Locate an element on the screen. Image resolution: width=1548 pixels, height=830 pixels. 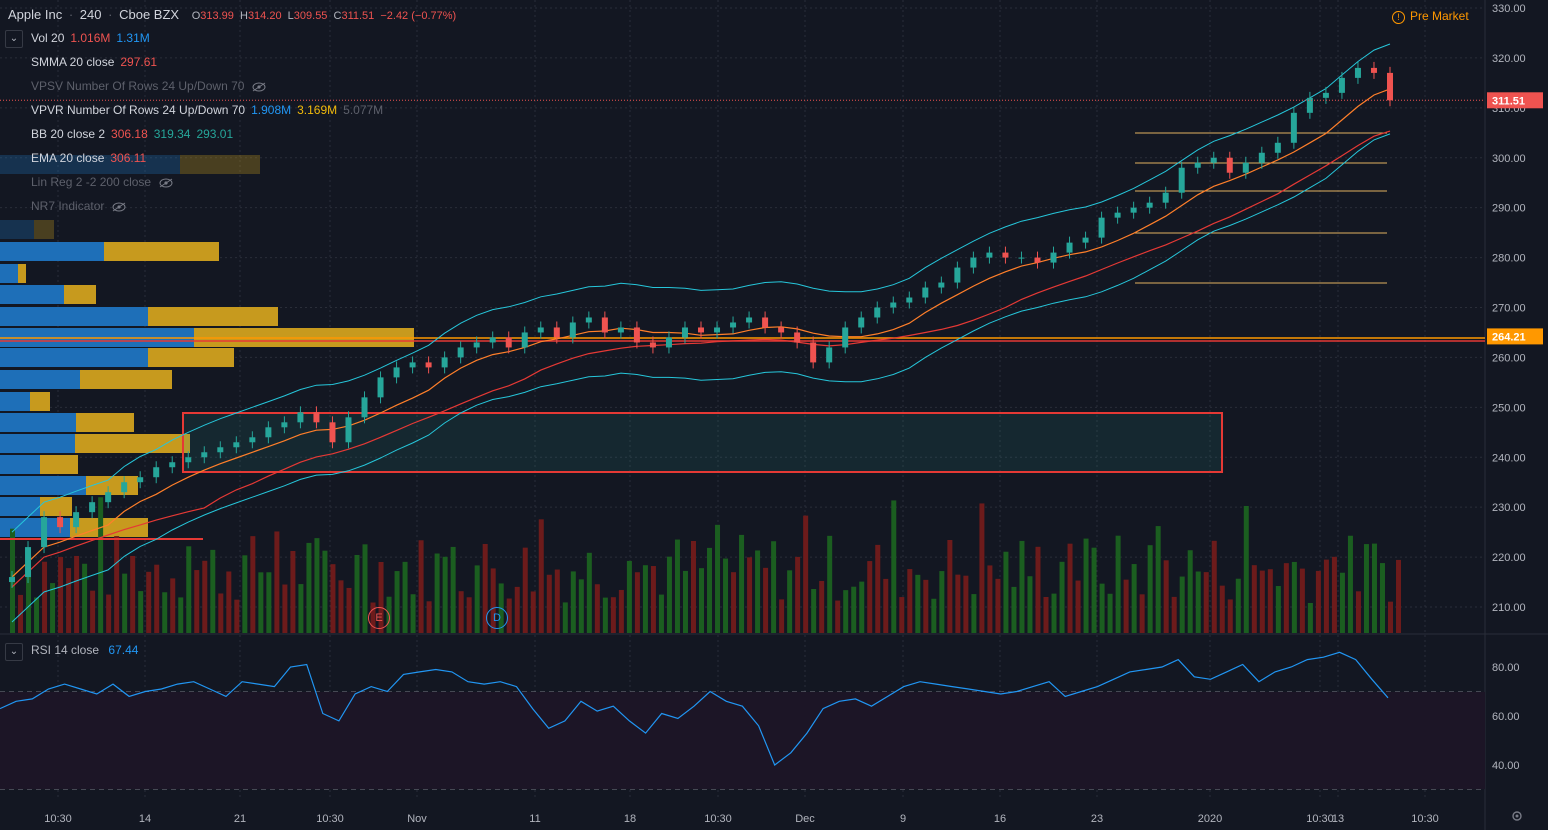
indicator-row: EMA 20 close 306.11 is located at coordinates (88, 158).